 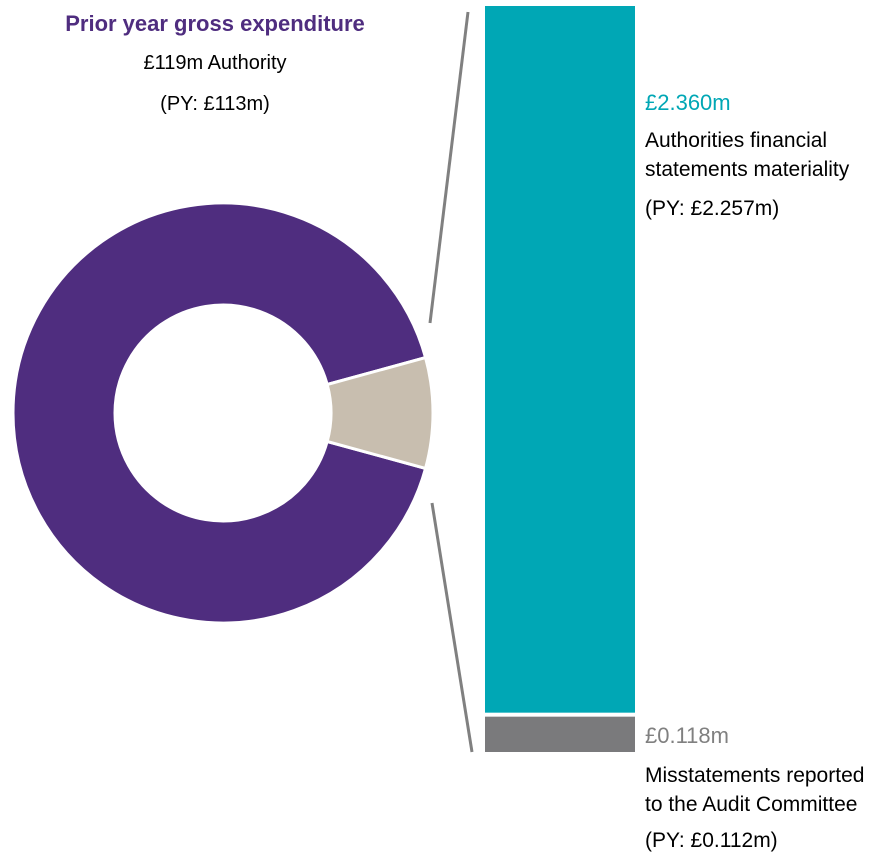 I want to click on misstatements-value: £0.118m, so click(x=687, y=735).